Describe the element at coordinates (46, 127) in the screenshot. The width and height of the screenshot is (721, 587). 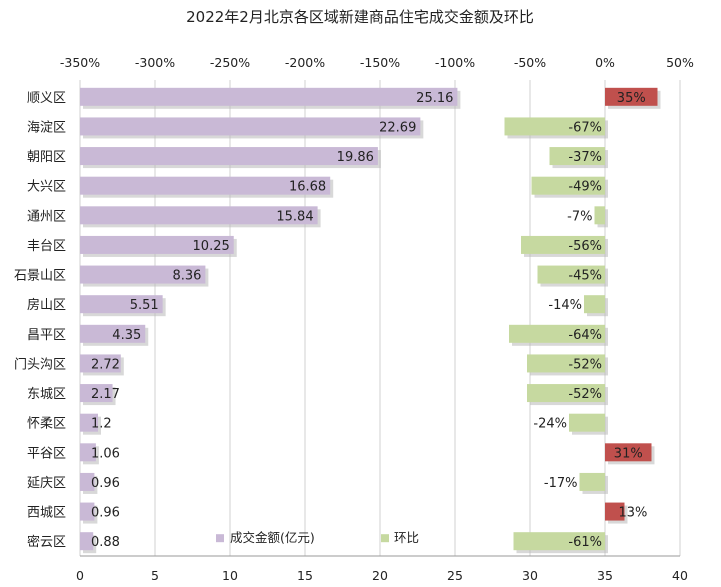
I see `category-label: 海淀区` at that location.